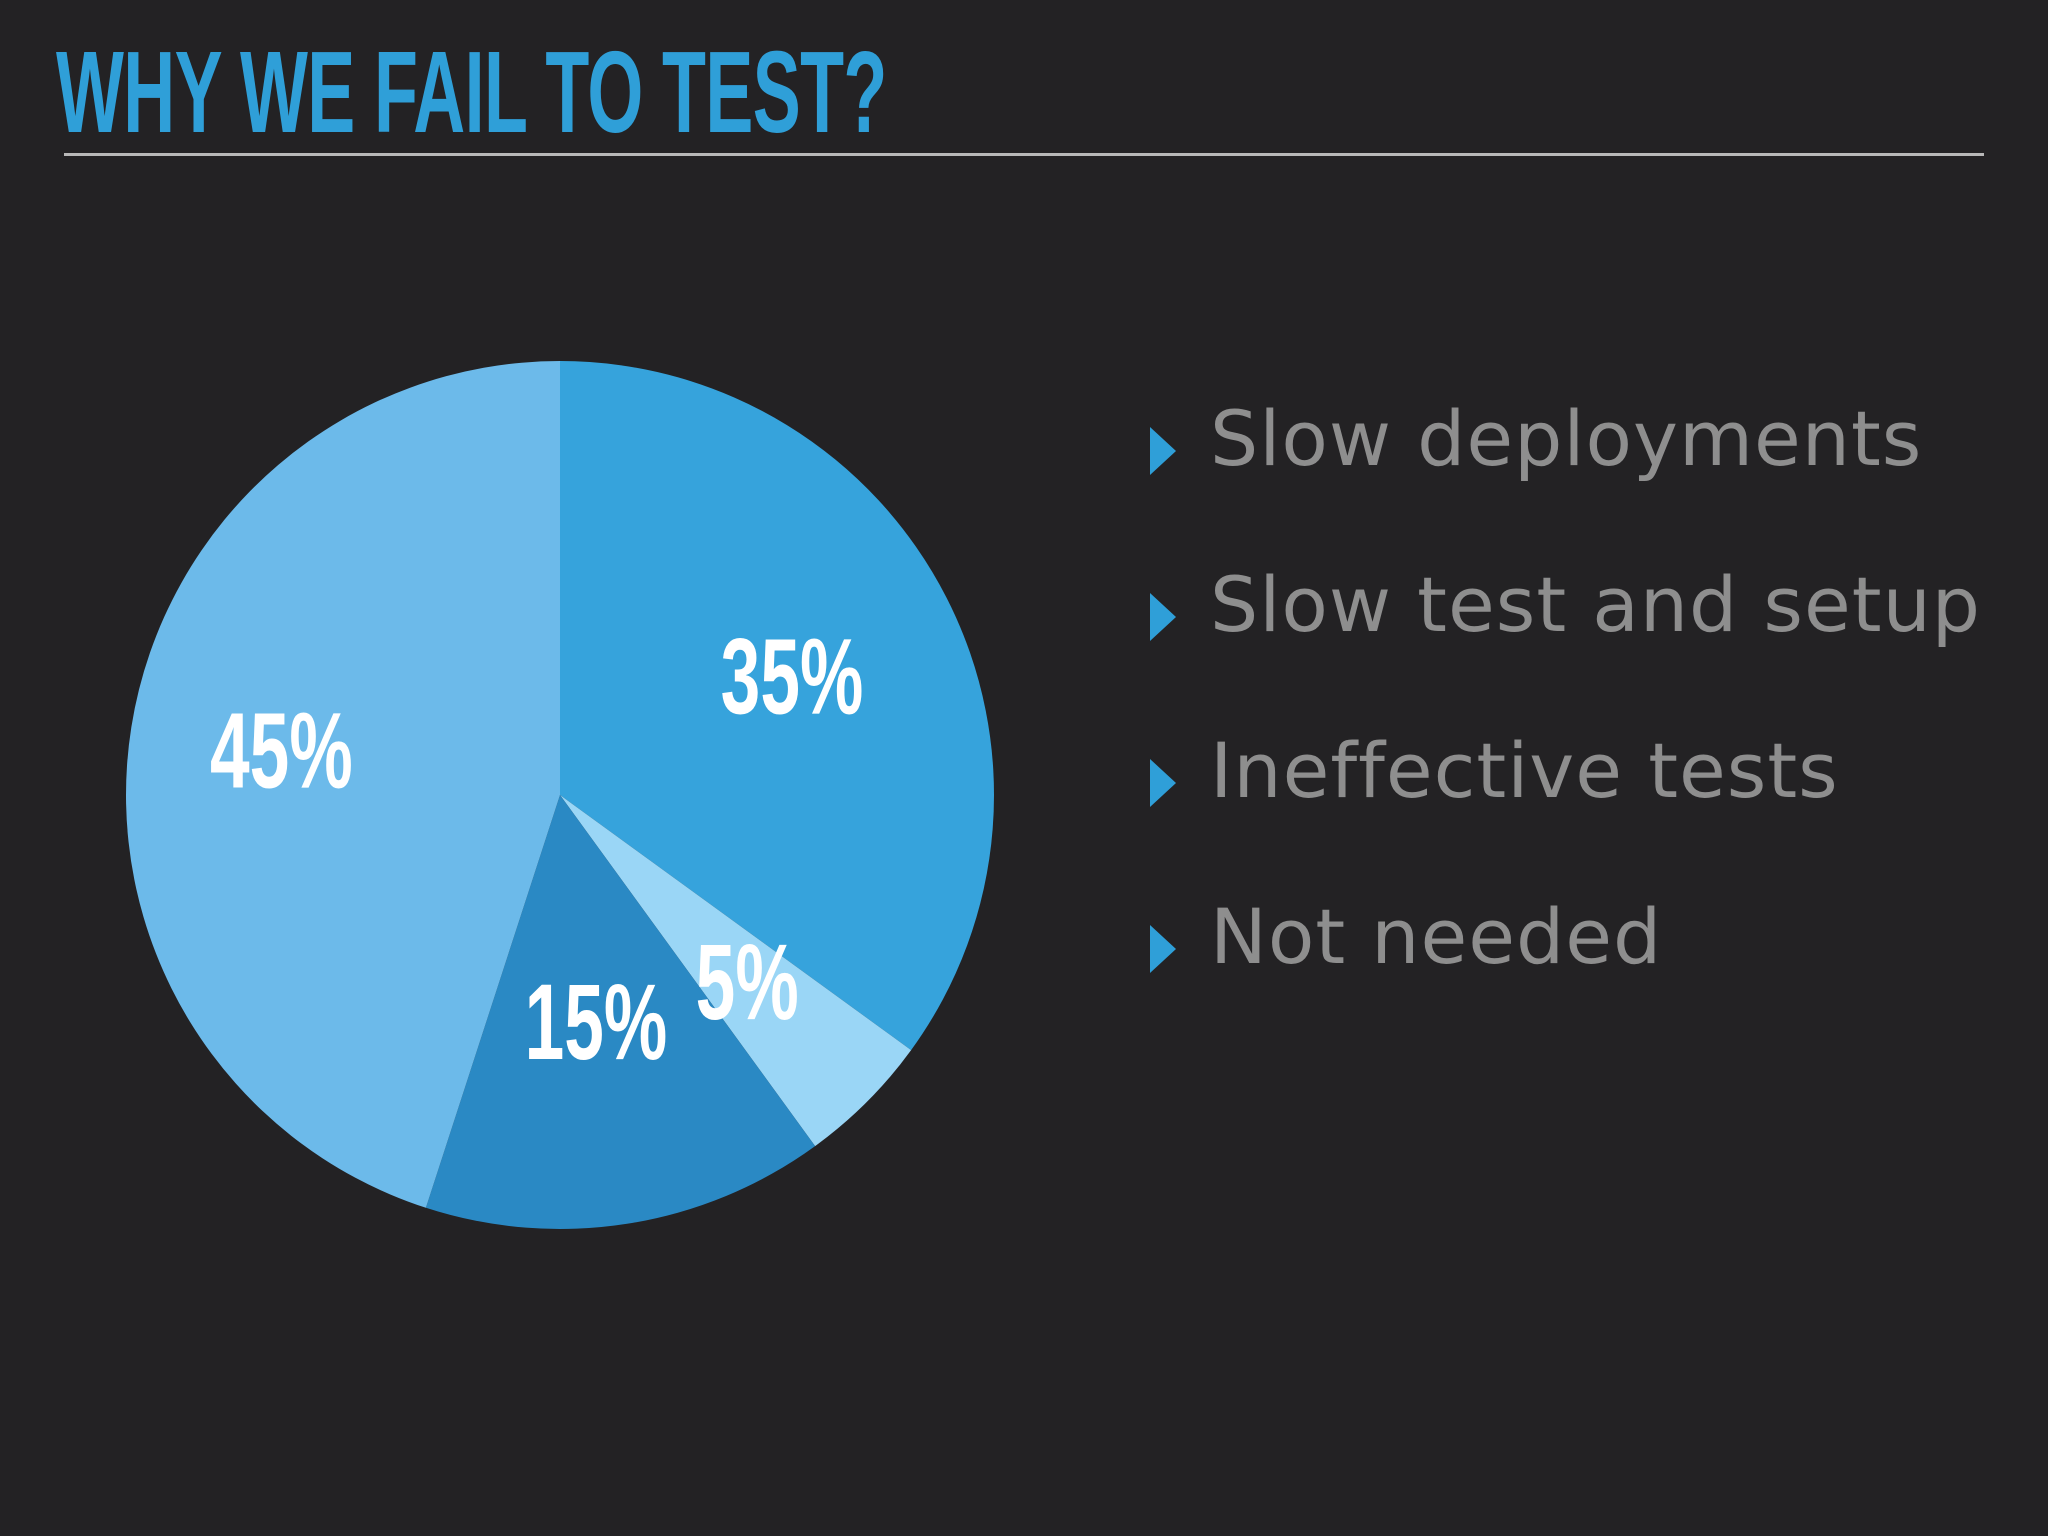 The image size is (2048, 1536). What do you see at coordinates (747, 982) in the screenshot?
I see `slice-label-slow-test-and-setup: 5%` at bounding box center [747, 982].